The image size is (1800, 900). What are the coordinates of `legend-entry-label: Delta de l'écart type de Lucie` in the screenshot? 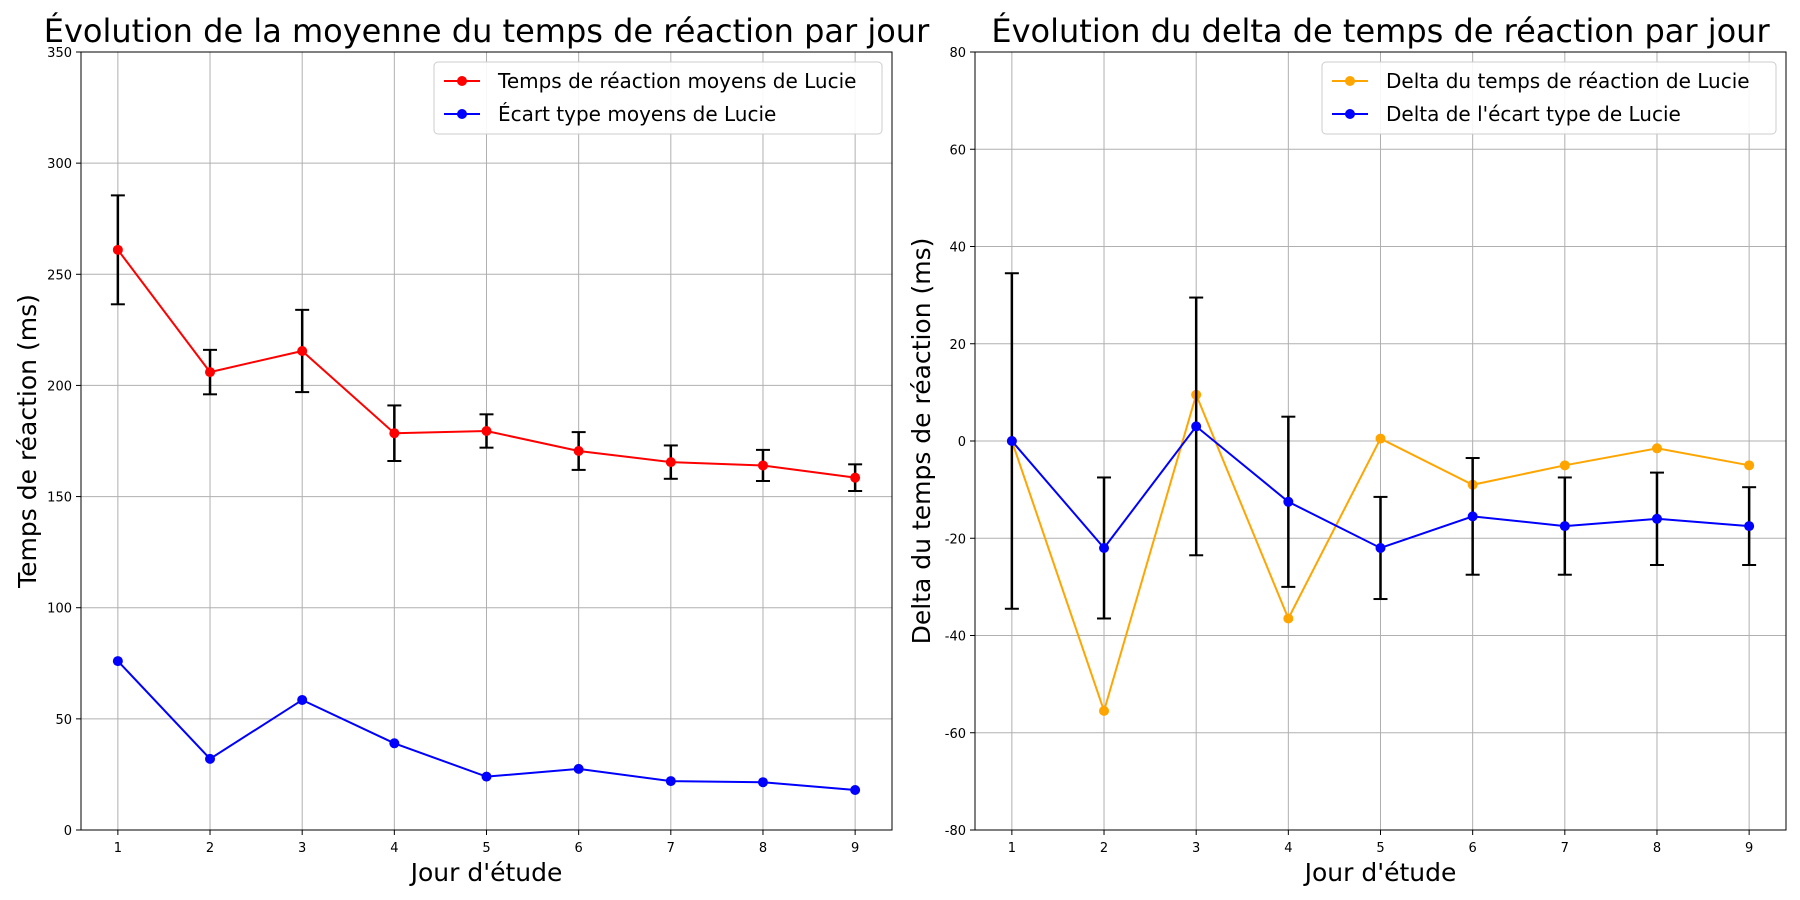 It's located at (1533, 114).